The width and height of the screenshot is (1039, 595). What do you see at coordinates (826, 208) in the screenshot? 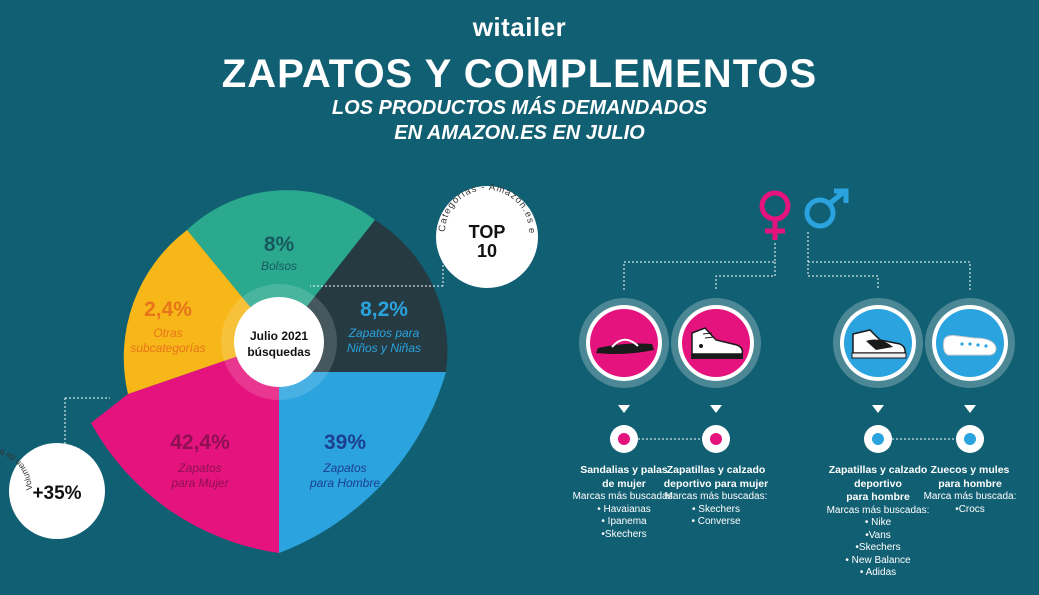
I see `male-symbol-icon` at bounding box center [826, 208].